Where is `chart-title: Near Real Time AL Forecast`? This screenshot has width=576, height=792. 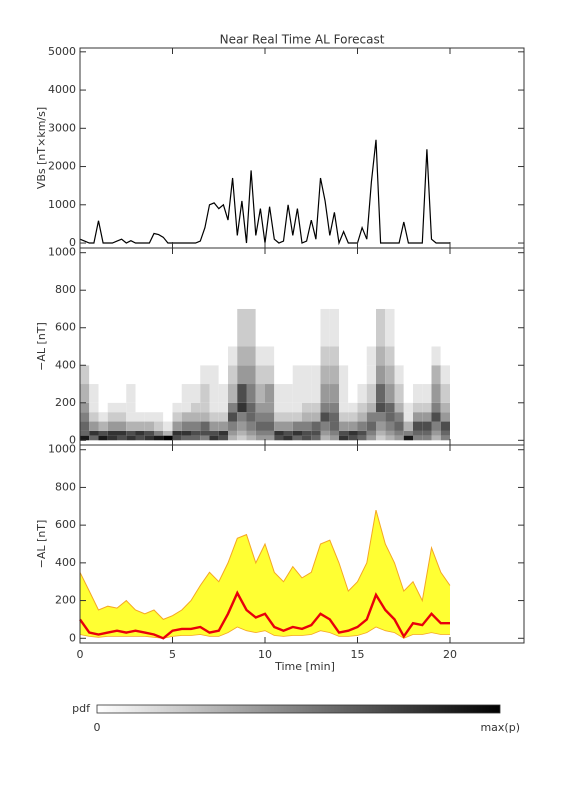 chart-title: Near Real Time AL Forecast is located at coordinates (302, 40).